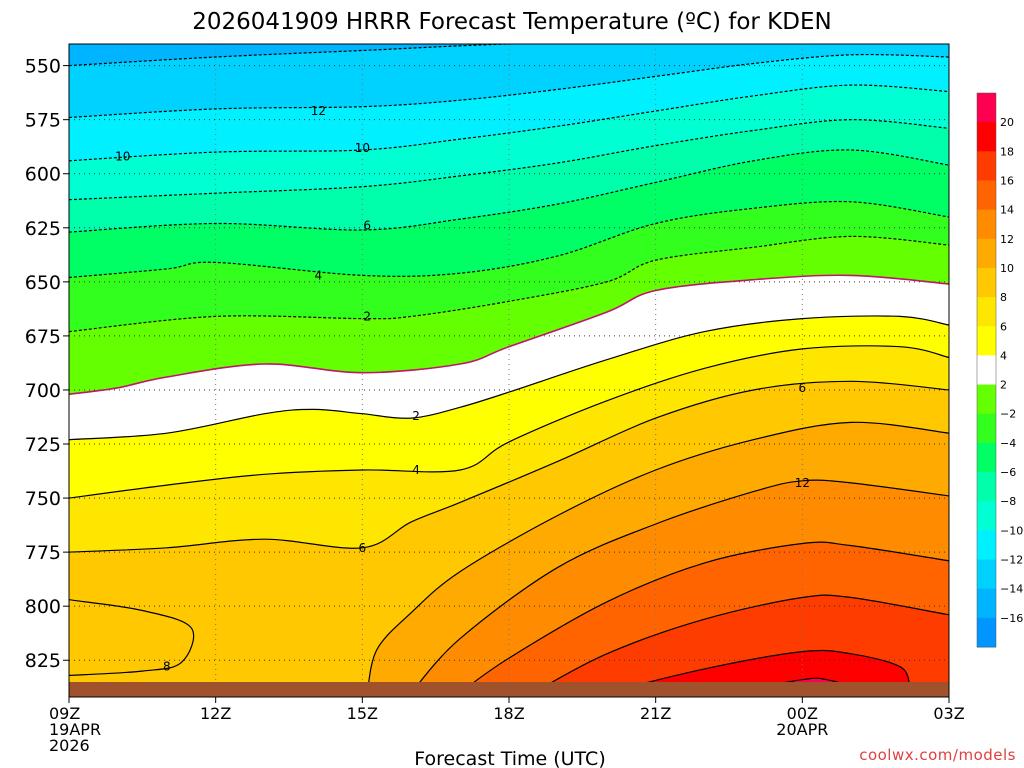 The image size is (1024, 768). Describe the element at coordinates (1011, 589) in the screenshot. I see `colorbar-tick-label: −14` at that location.